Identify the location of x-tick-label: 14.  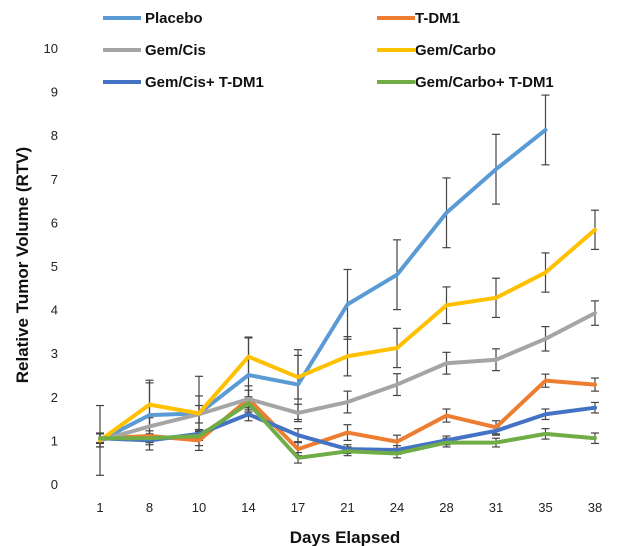
(248, 507).